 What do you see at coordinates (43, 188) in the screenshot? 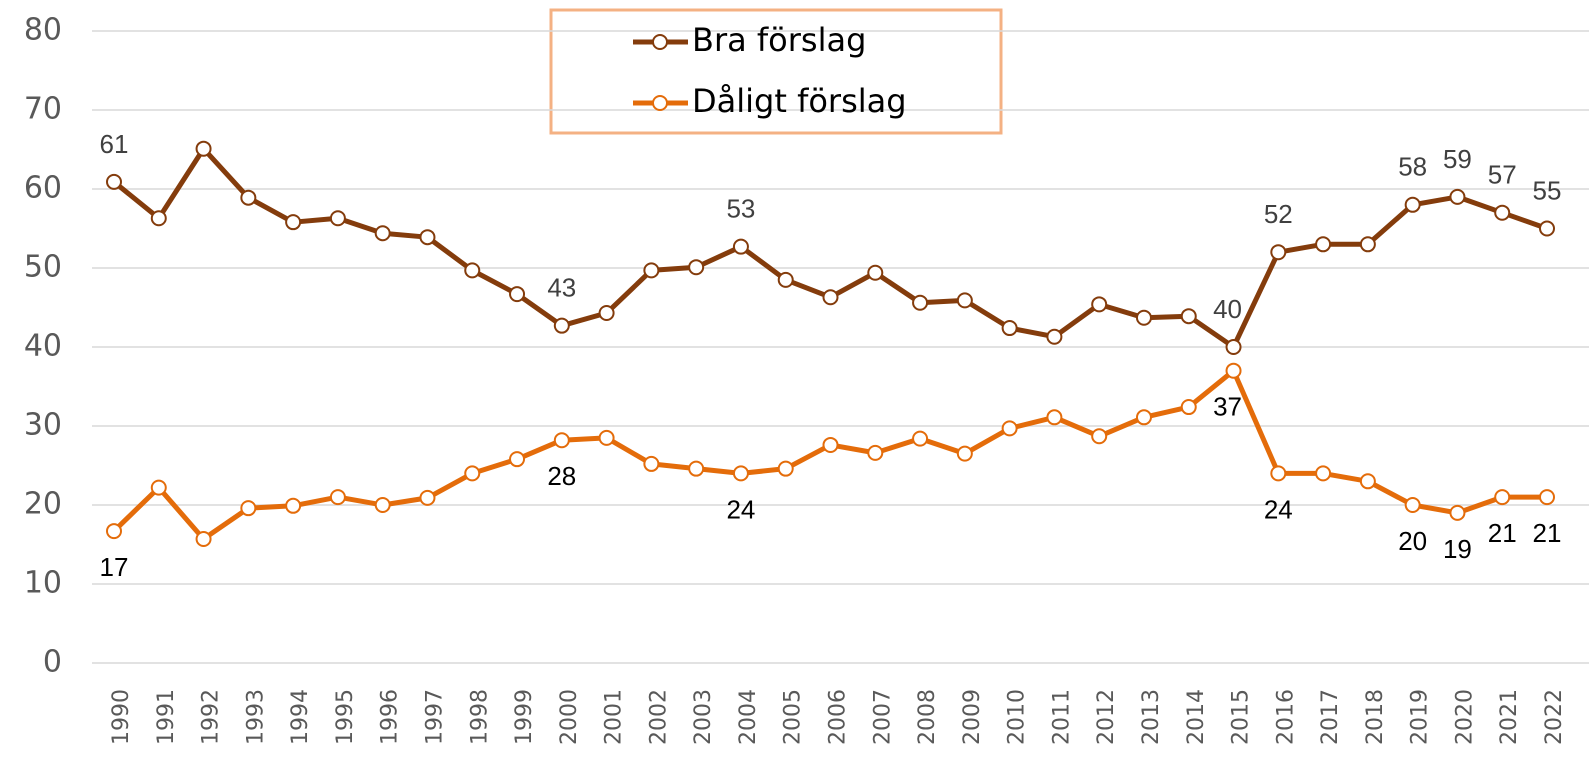
I see `y-tick-label: 60` at bounding box center [43, 188].